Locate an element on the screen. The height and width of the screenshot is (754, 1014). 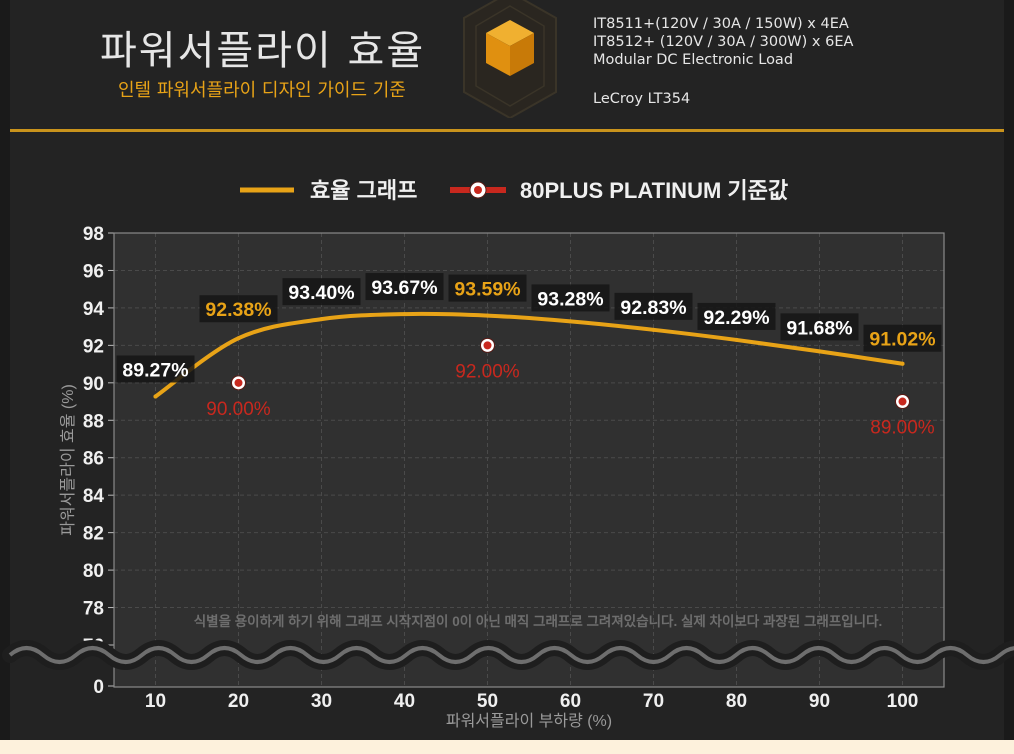
legend-platinum-marker-inner is located at coordinates (478, 190).